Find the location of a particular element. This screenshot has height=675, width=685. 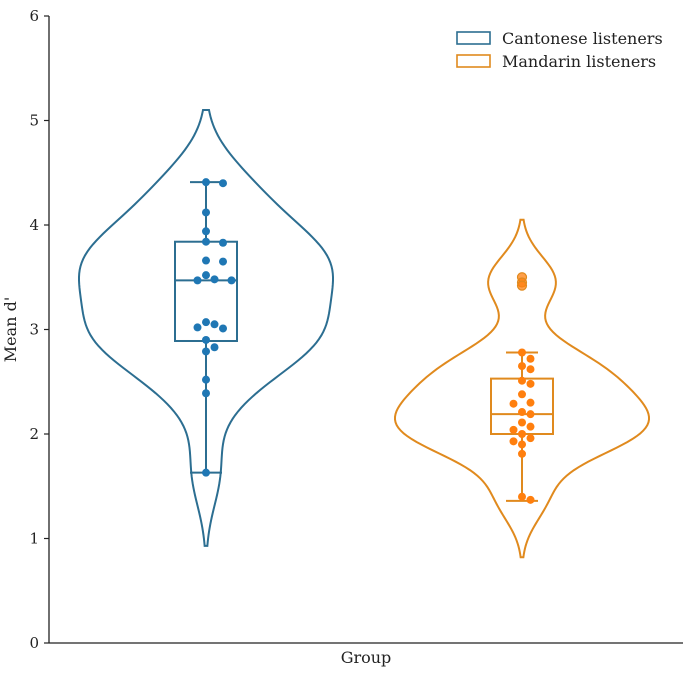

legend-label-mandarin: Mandarin listeners is located at coordinates (579, 61).